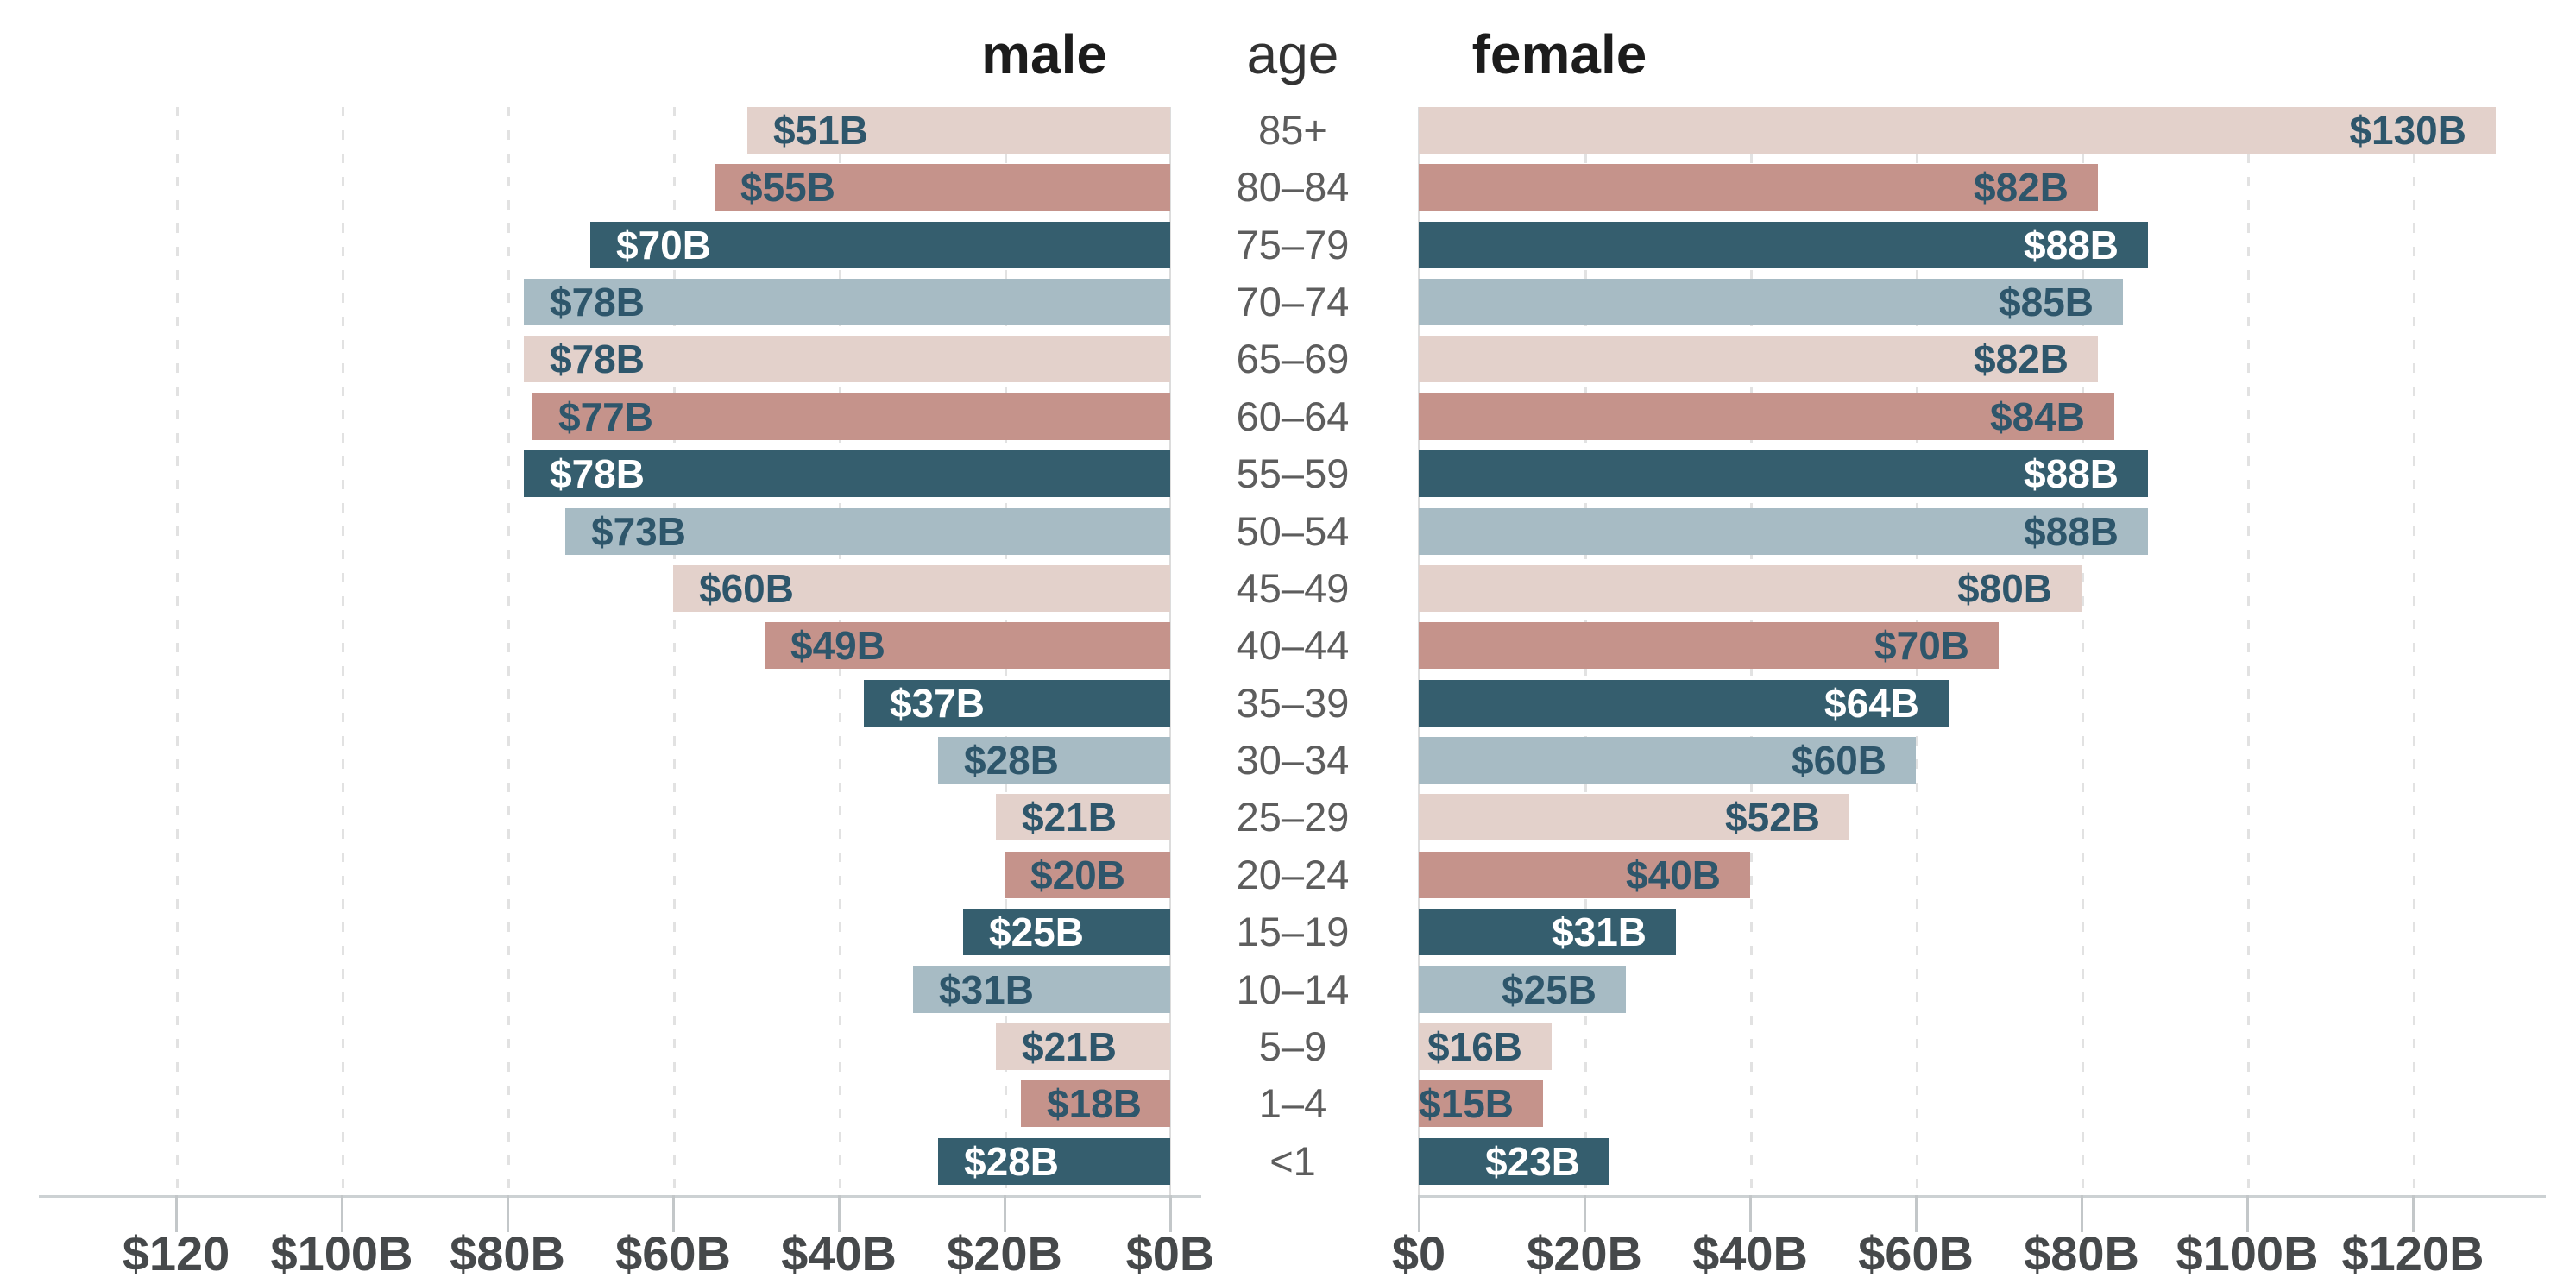  Describe the element at coordinates (1634, 817) in the screenshot. I see `female-bar: $52B` at that location.